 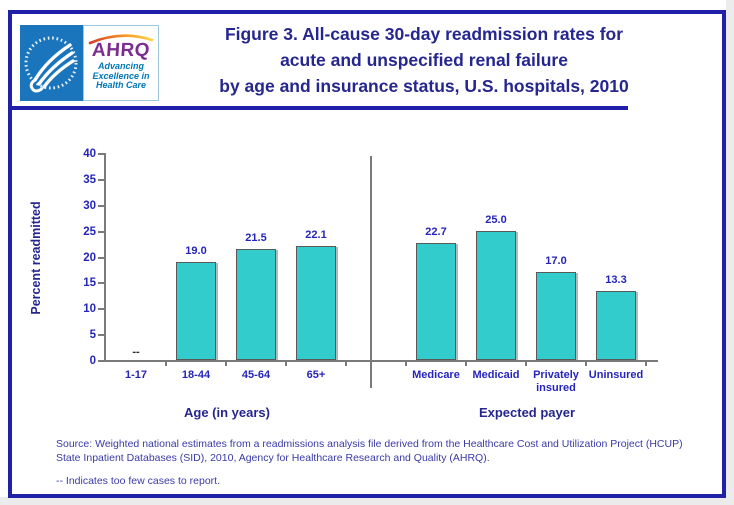 What do you see at coordinates (121, 85) in the screenshot?
I see `tagline-line: Health Care` at bounding box center [121, 85].